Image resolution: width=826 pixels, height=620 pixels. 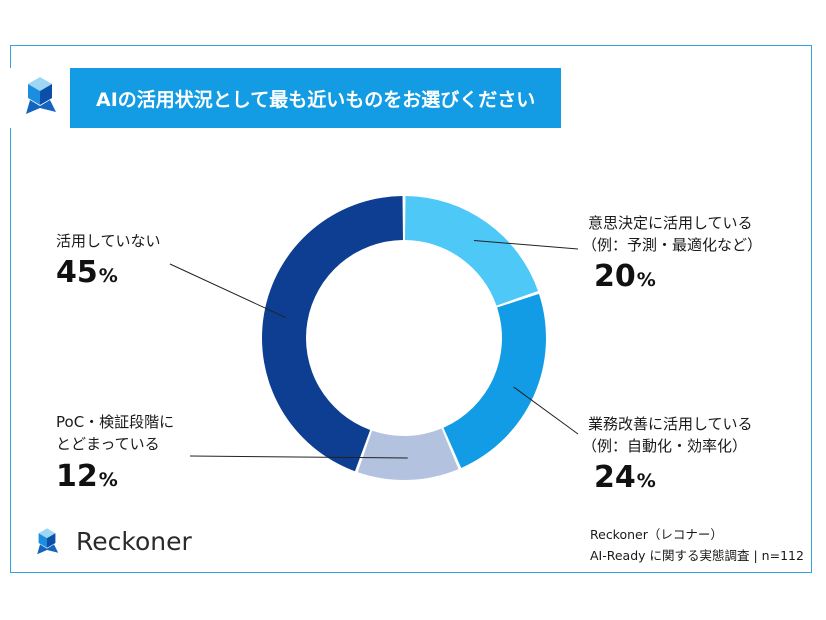 I want to click on brand-logo-icon, so click(x=48, y=541).